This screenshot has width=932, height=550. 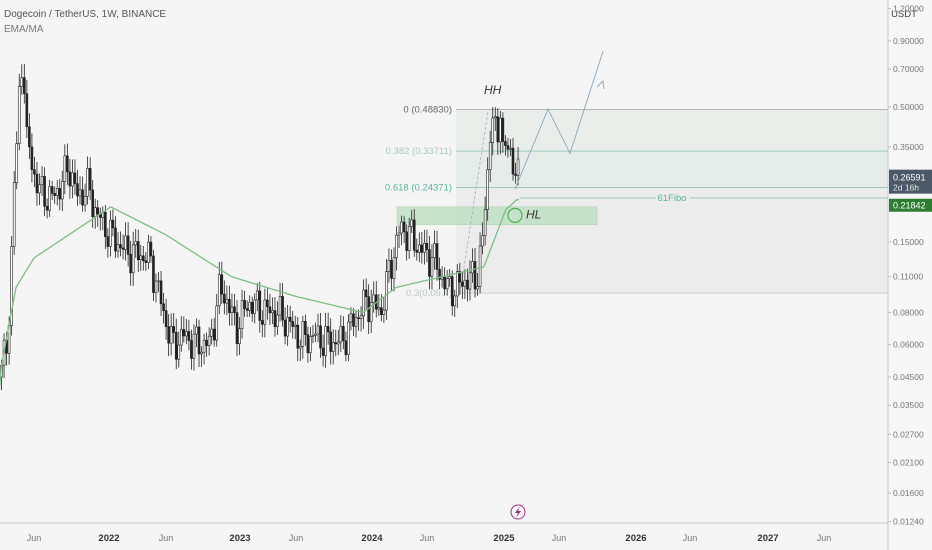 I want to click on current-price-label: 0.26591, so click(x=909, y=178).